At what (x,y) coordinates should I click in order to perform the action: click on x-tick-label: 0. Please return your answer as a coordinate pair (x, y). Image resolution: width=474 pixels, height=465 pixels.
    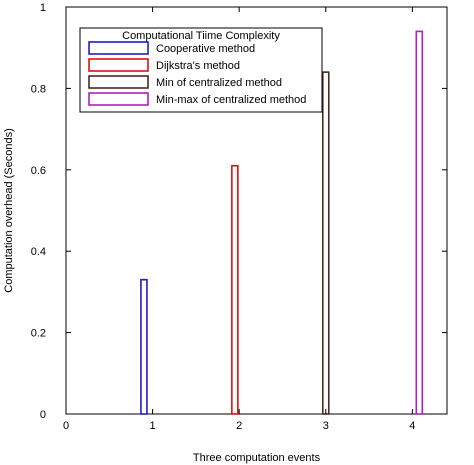
    Looking at the image, I should click on (66, 426).